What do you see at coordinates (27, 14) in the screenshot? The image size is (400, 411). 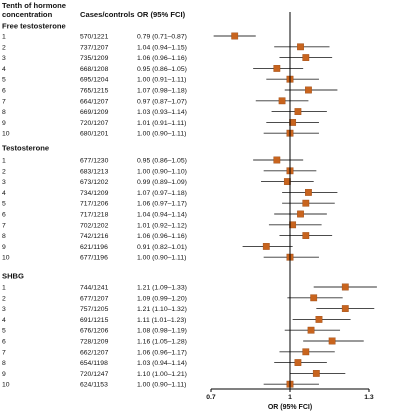 I see `header-col1-line2: concentration` at bounding box center [27, 14].